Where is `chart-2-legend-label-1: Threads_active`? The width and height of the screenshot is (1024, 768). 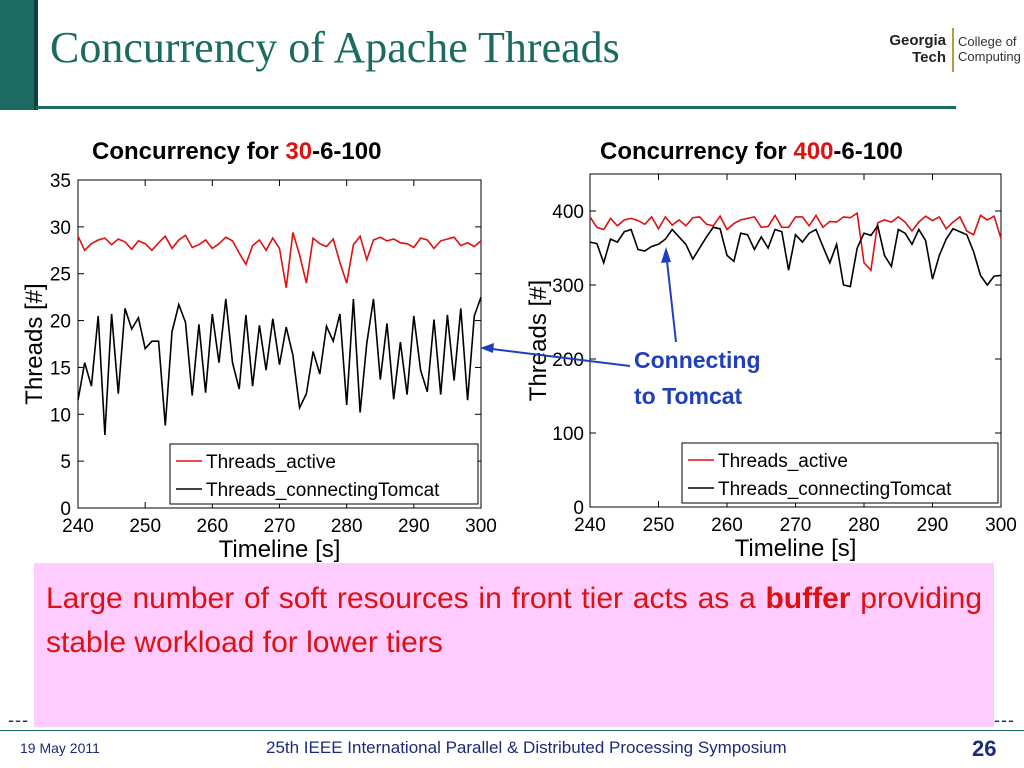 chart-2-legend-label-1: Threads_active is located at coordinates (783, 461).